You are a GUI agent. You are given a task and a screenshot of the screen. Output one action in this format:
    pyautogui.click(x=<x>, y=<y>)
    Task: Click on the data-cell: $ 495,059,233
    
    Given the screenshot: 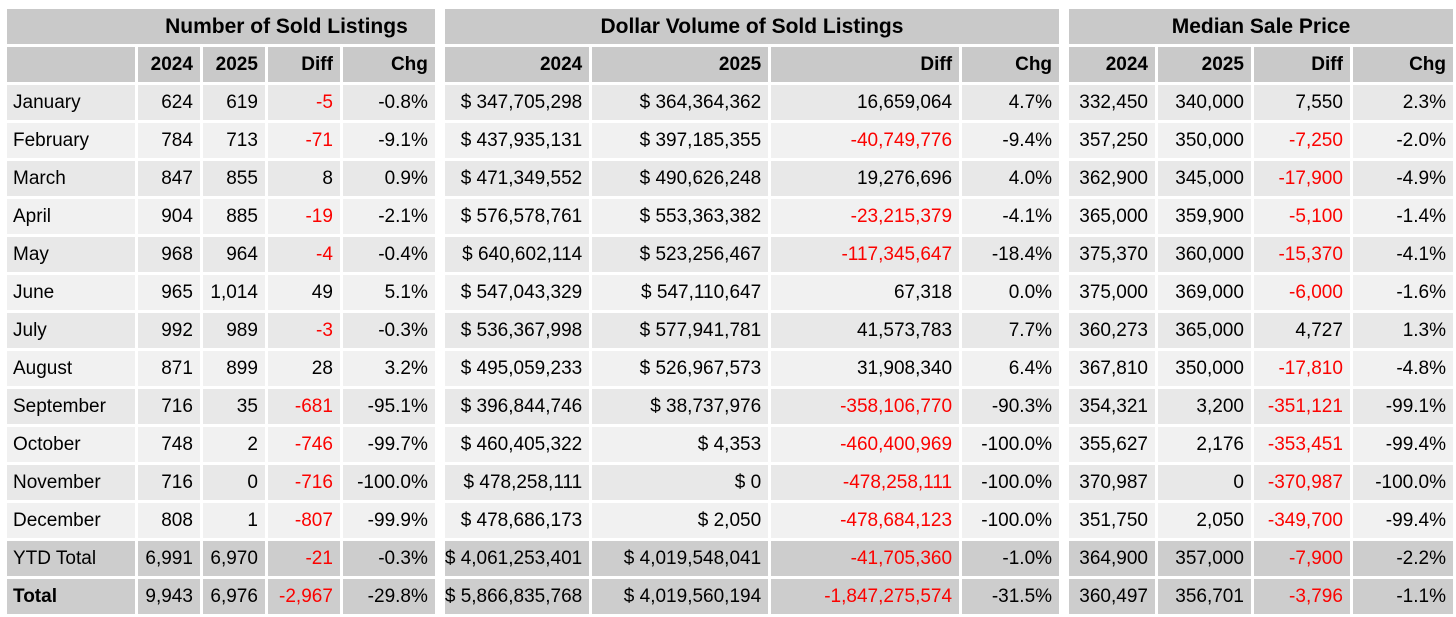 What is the action you would take?
    pyautogui.click(x=517, y=368)
    